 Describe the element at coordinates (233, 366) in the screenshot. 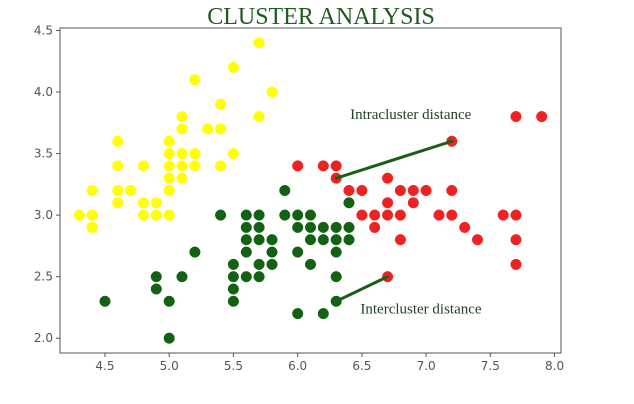

I see `x-tick-label: 5.5` at that location.